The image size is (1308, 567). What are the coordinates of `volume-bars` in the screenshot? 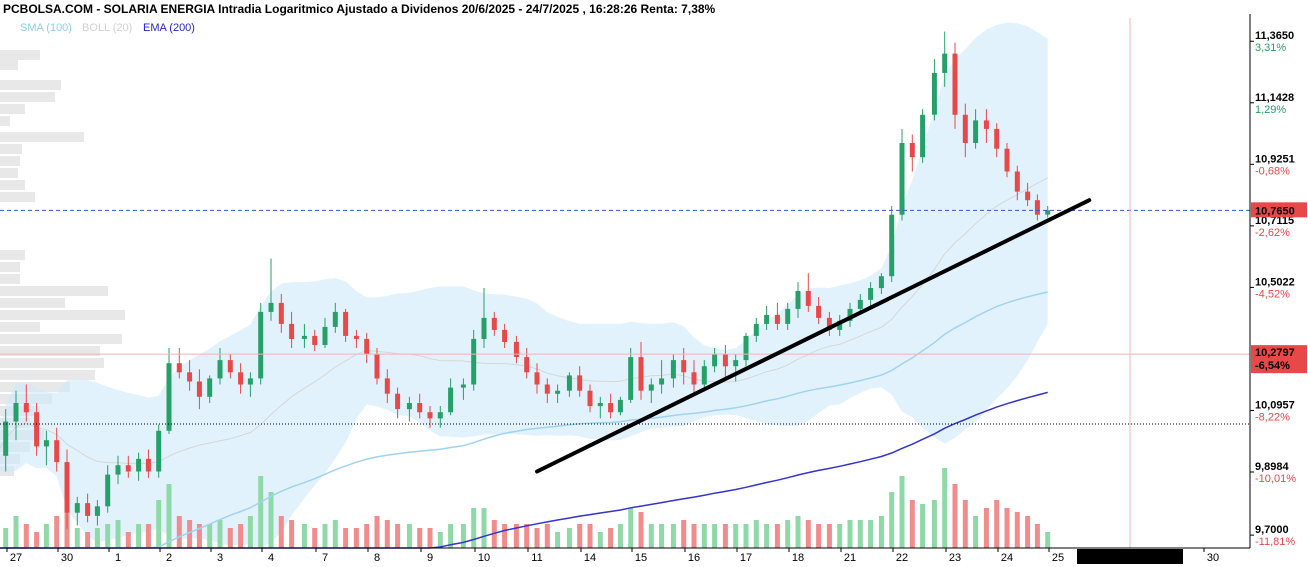 It's located at (527, 508).